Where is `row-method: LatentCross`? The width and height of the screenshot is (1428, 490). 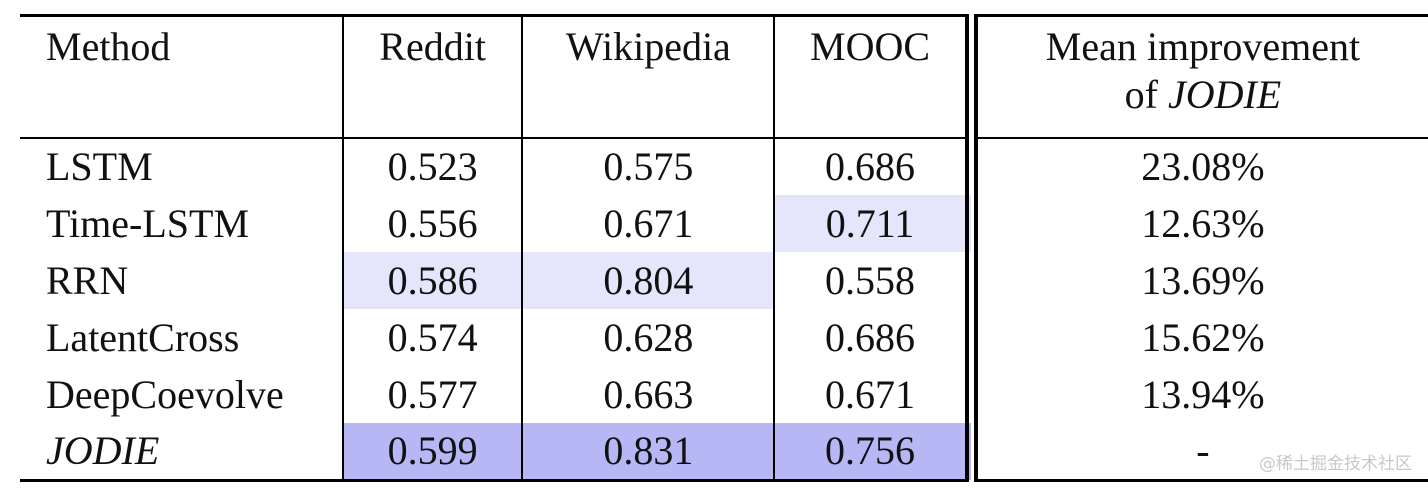 row-method: LatentCross is located at coordinates (143, 337).